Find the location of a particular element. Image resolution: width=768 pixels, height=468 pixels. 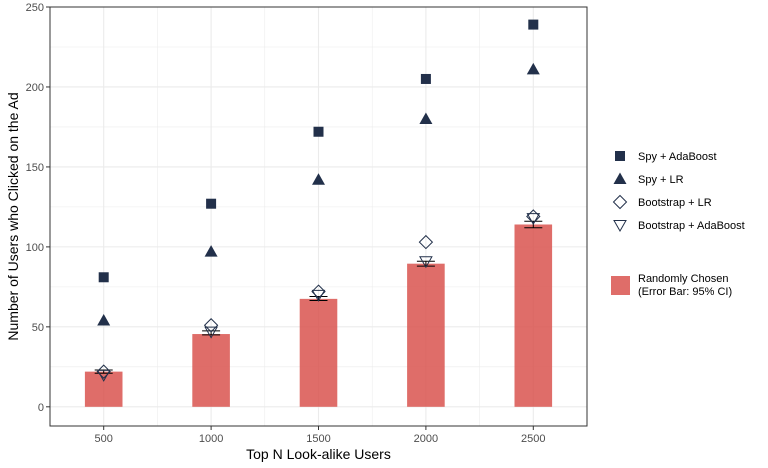

legend-bar-swatch is located at coordinates (620, 285).